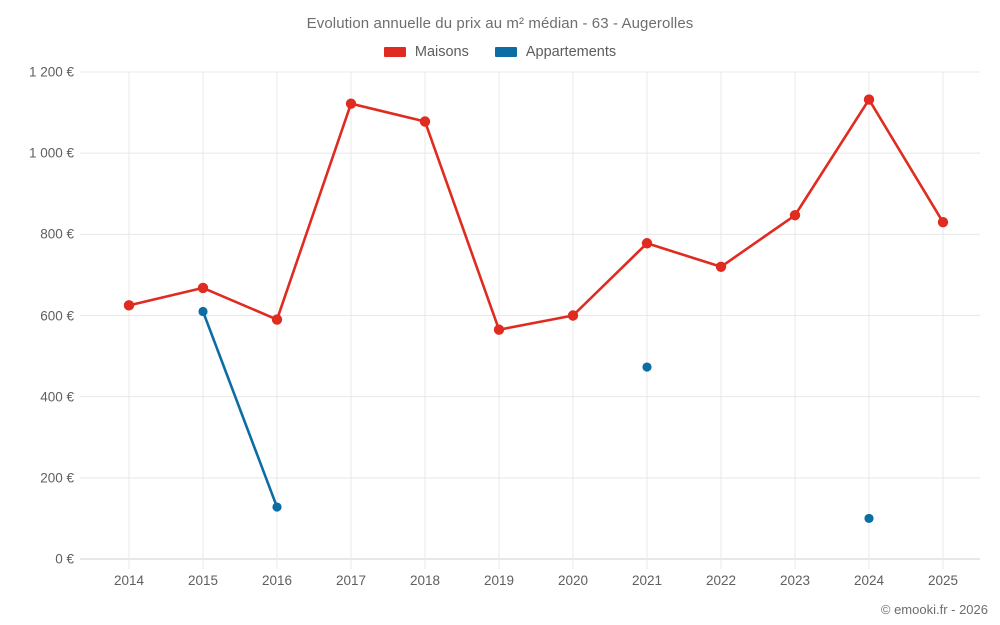 The image size is (1000, 625). I want to click on legend-item-appartements: Appartements, so click(555, 52).